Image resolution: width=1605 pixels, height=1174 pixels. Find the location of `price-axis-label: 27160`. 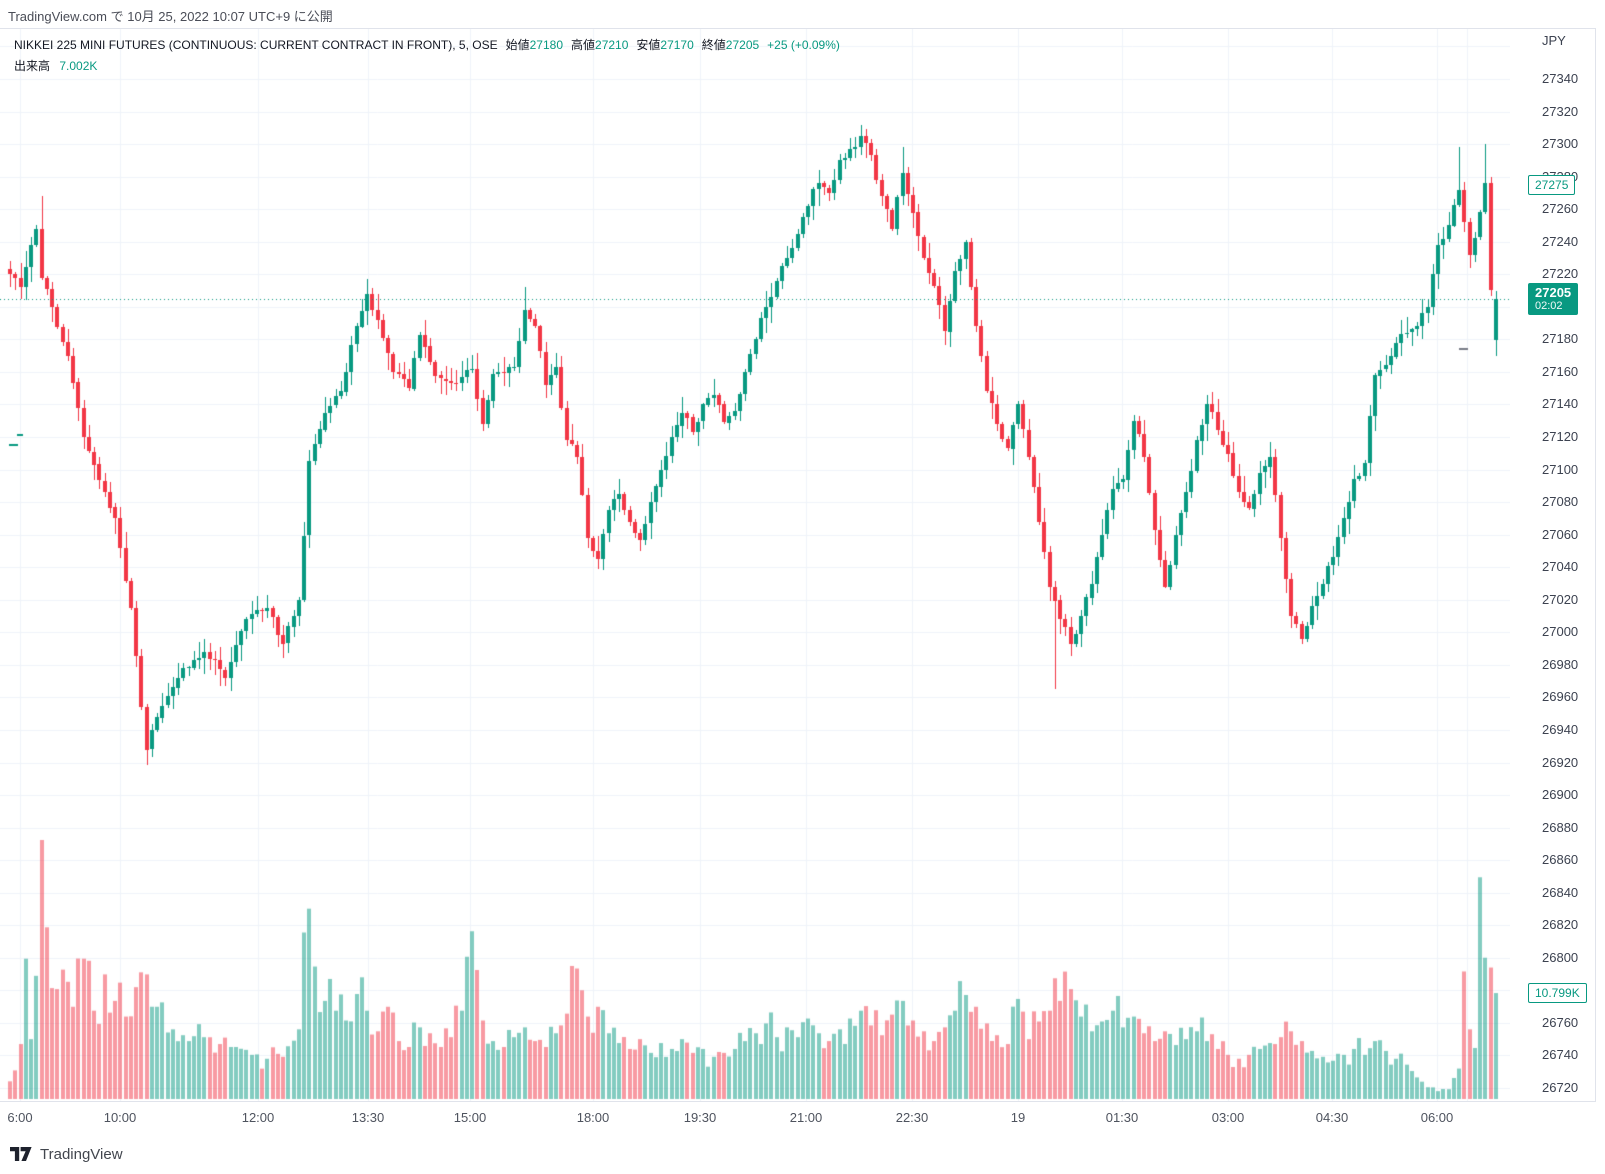

price-axis-label: 27160 is located at coordinates (1560, 371).